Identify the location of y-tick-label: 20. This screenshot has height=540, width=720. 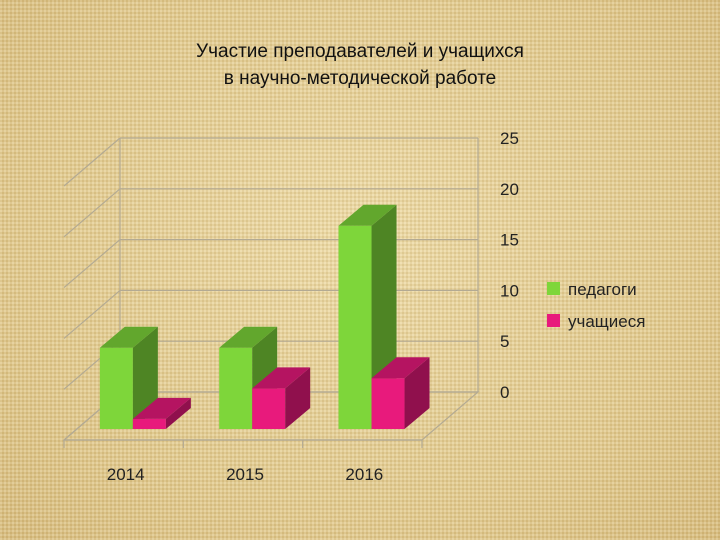
(509, 189).